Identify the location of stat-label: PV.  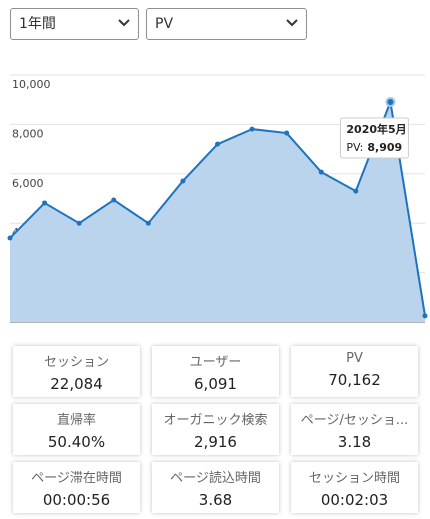
(354, 358).